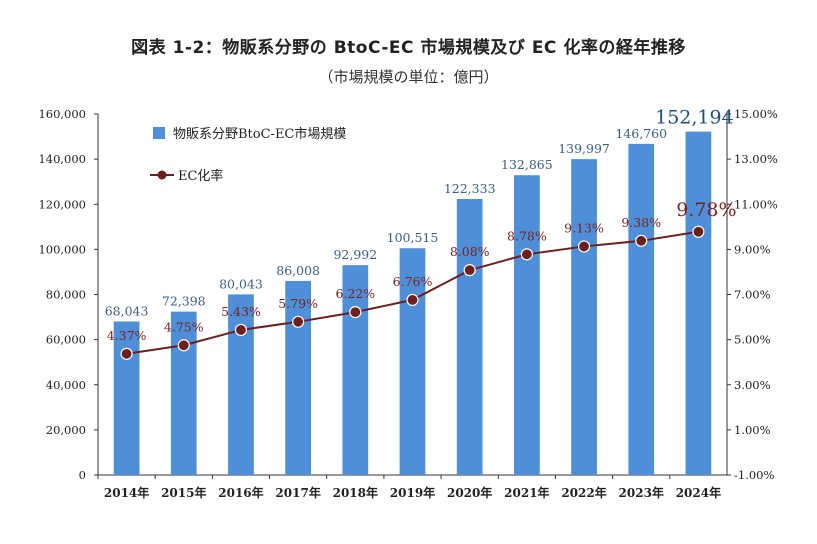  I want to click on ec-rate-label: 6.76%, so click(413, 281).